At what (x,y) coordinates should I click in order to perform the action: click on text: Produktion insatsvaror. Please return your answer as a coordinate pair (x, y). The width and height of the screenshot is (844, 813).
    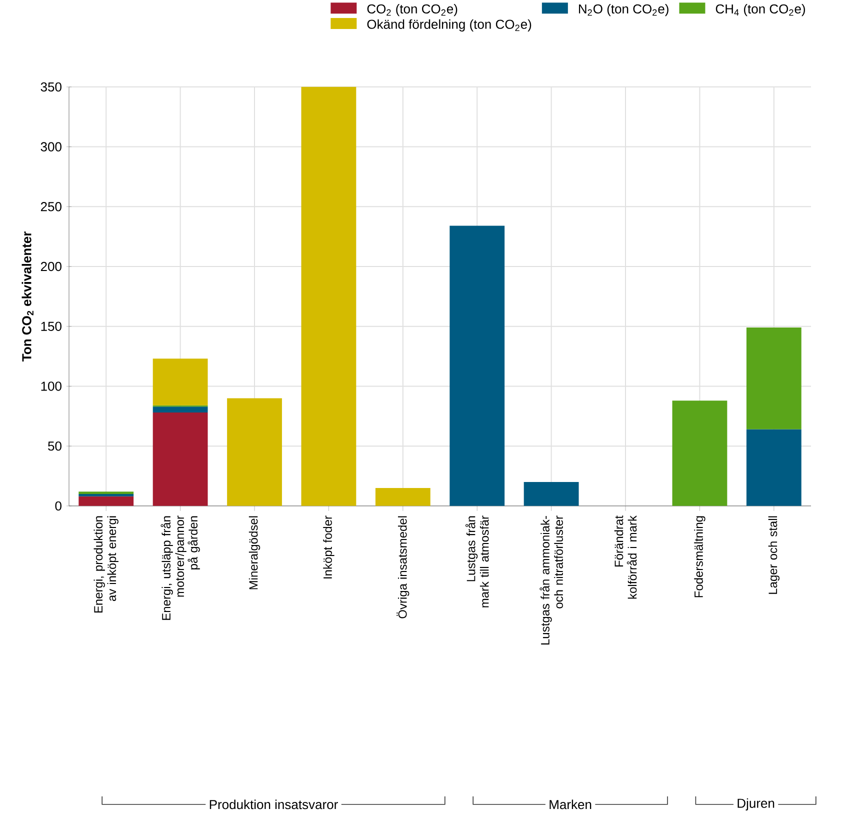
    Looking at the image, I should click on (274, 804).